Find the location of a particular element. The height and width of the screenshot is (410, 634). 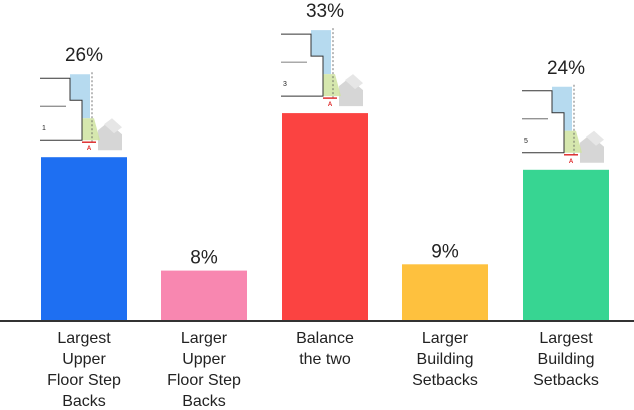

setback-diagram-thumbnail: A1 is located at coordinates (84, 112).